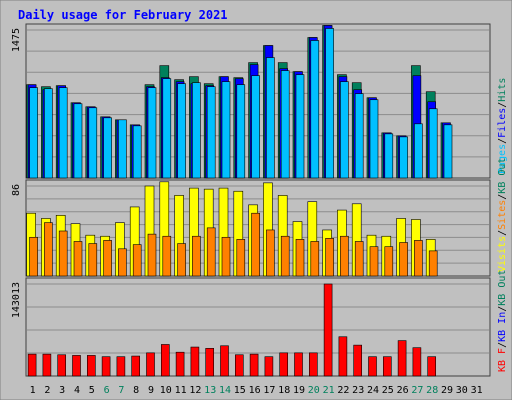 Image resolution: width=512 pixels, height=405 pixels. What do you see at coordinates (166, 390) in the screenshot?
I see `day-label: 10` at bounding box center [166, 390].